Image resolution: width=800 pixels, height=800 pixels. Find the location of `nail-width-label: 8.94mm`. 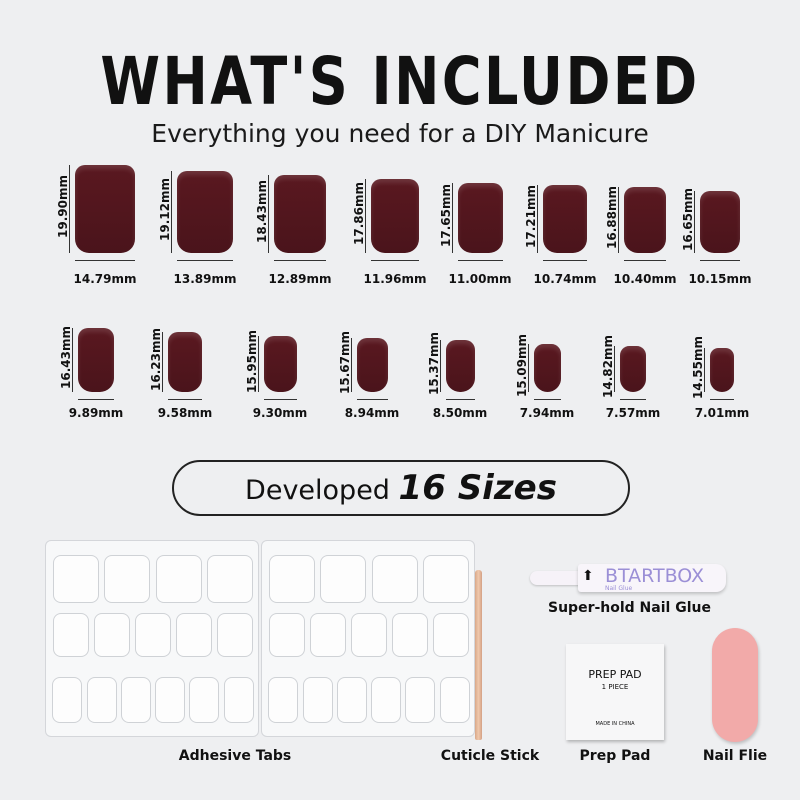

nail-width-label: 8.94mm is located at coordinates (372, 413).